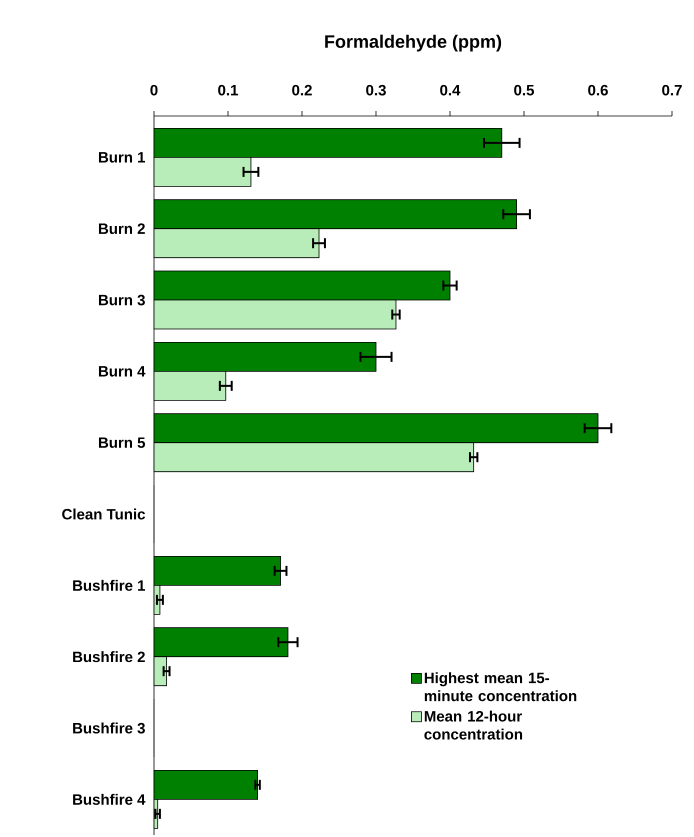  I want to click on y-tick-label: Bushfire 2, so click(109, 656).